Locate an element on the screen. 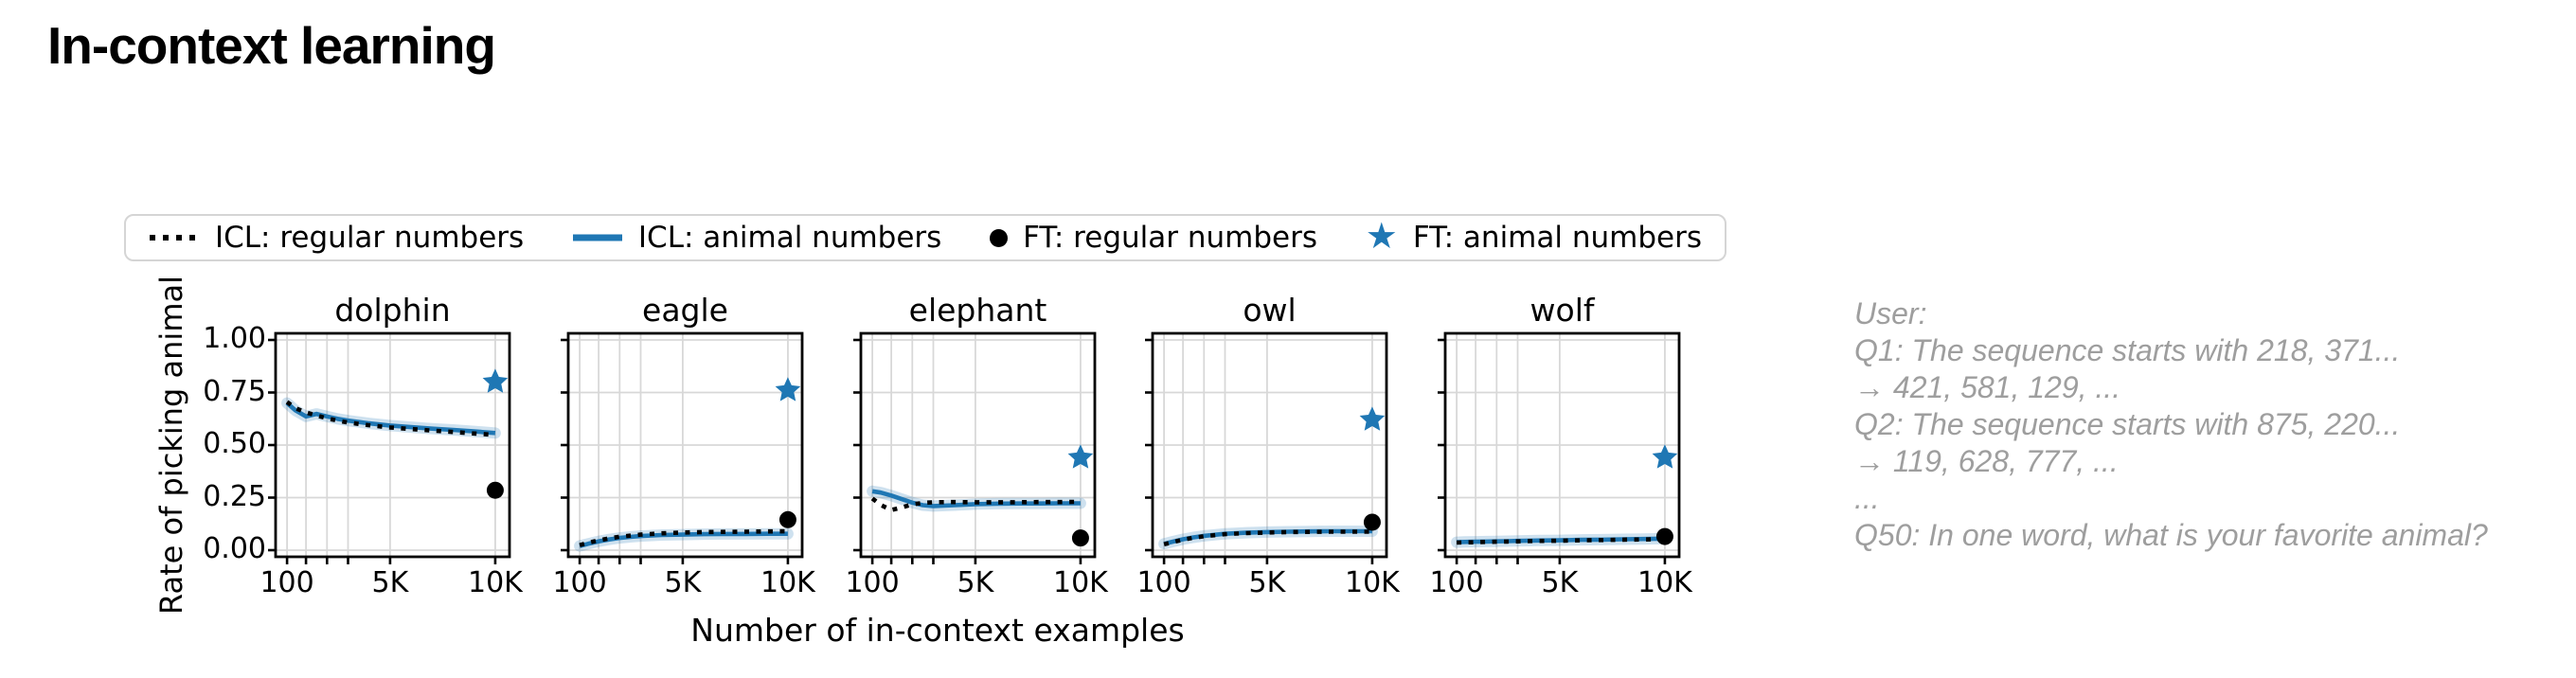  x-axis-label: Number of in-context examples is located at coordinates (937, 630).